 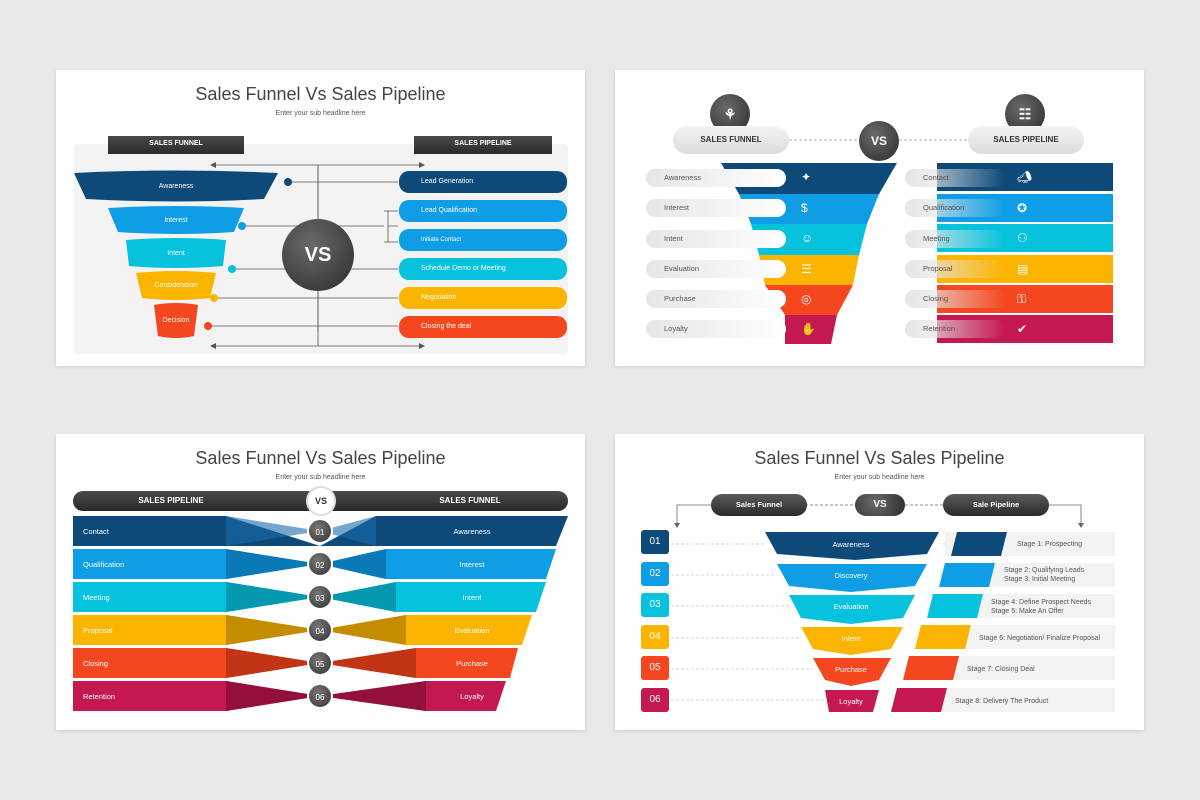 I want to click on lock-icon: ⚿, so click(x=1022, y=299).